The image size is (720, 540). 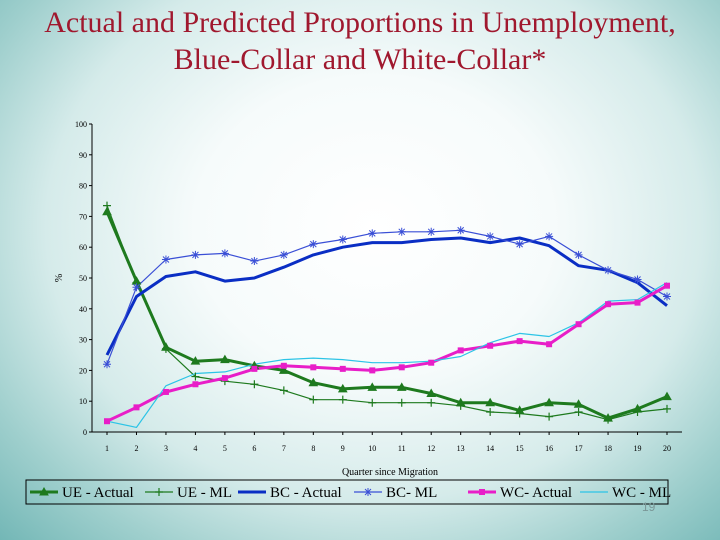 I want to click on legend-label: WC- Actual, so click(x=536, y=493).